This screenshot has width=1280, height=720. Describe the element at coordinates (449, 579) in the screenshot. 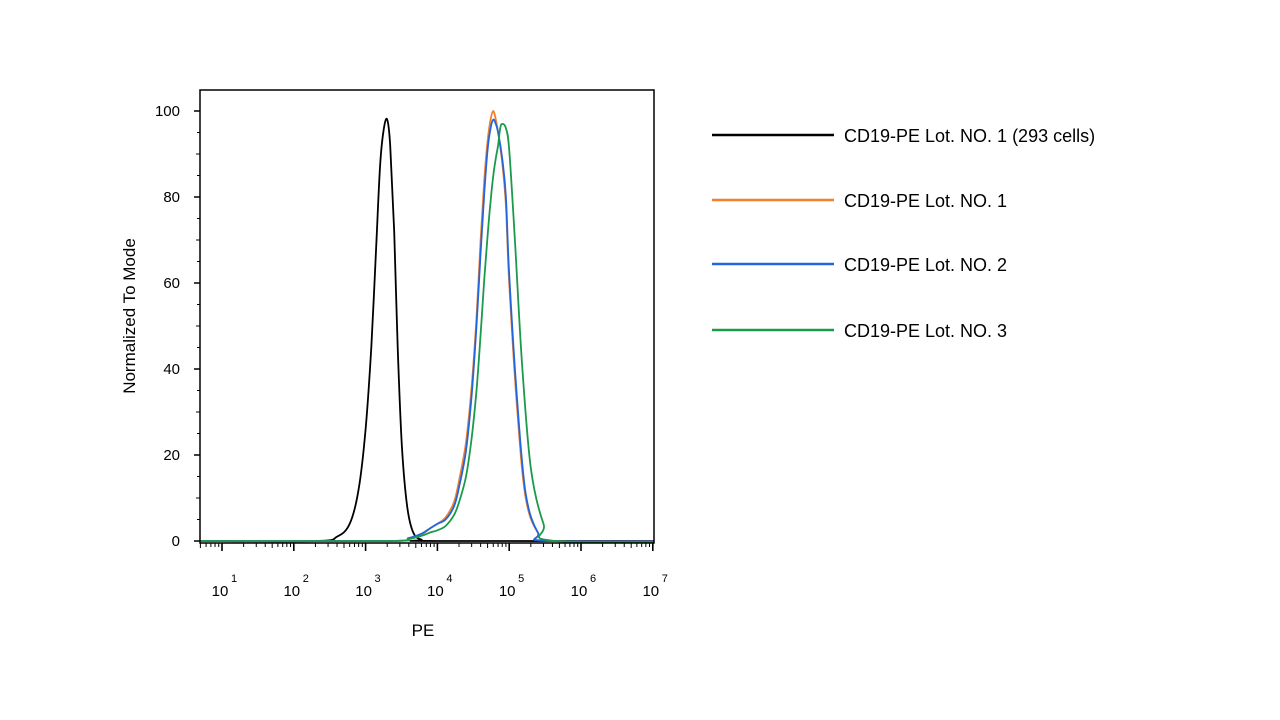

I see `x-tick-exponent: 4` at that location.